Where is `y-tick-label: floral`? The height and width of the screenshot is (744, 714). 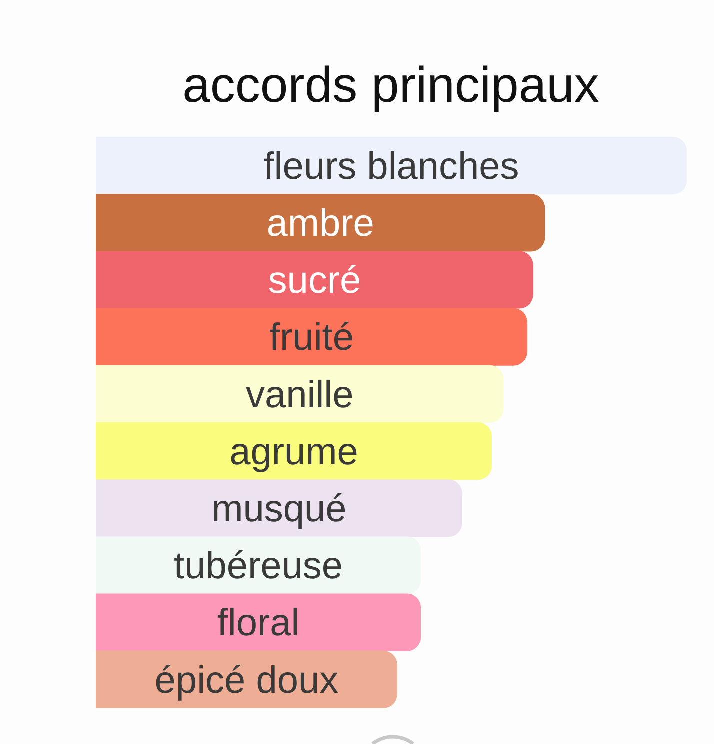
y-tick-label: floral is located at coordinates (258, 623).